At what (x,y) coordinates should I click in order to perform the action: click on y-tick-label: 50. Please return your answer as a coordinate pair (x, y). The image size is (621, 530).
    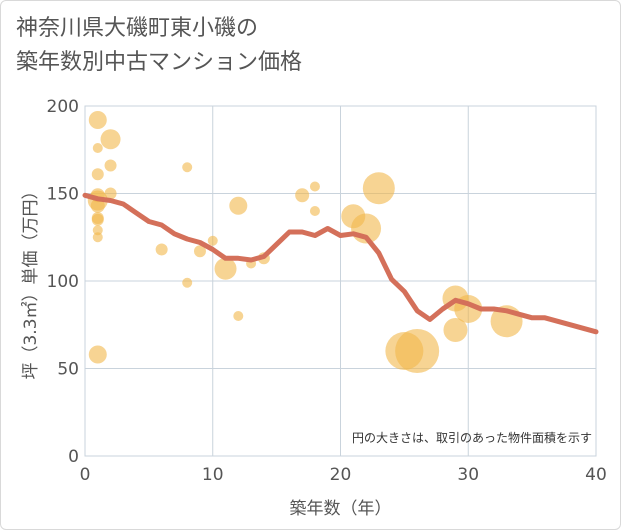
    Looking at the image, I should click on (68, 370).